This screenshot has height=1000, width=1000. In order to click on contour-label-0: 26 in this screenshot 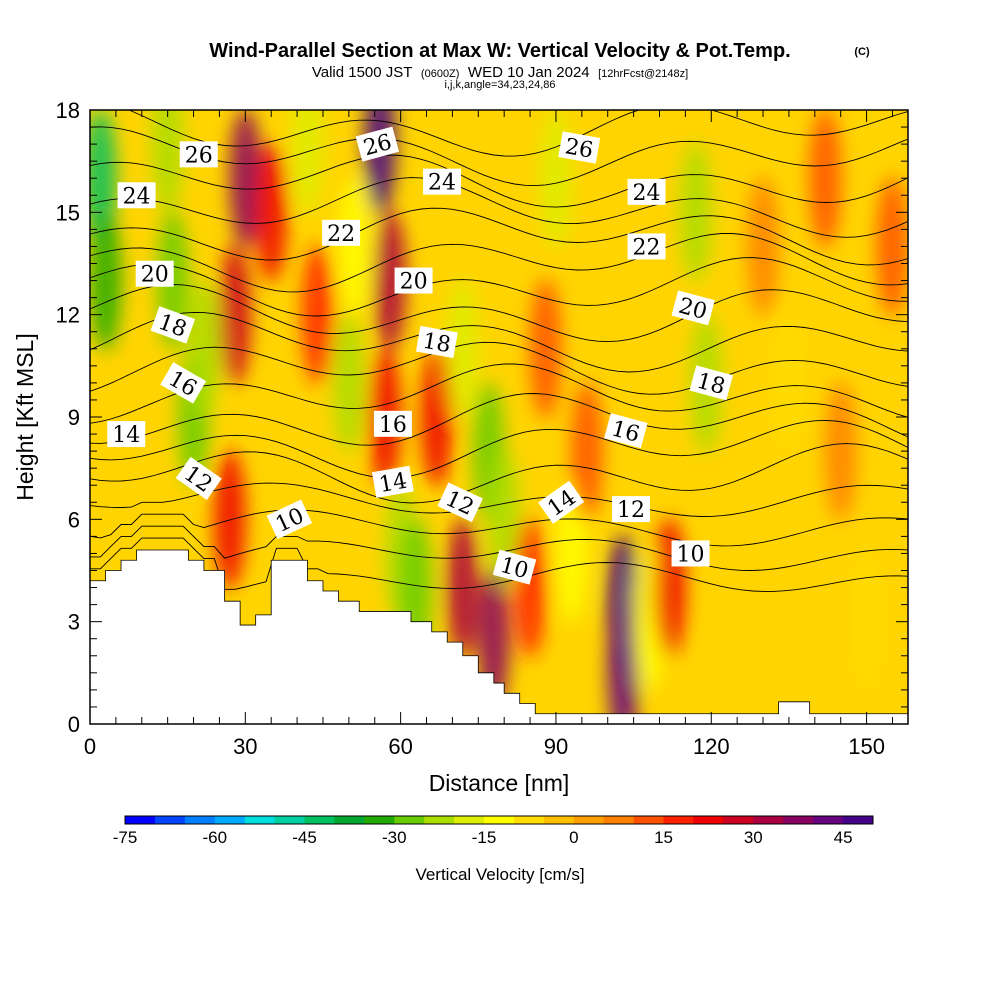, I will do `click(198, 154)`.